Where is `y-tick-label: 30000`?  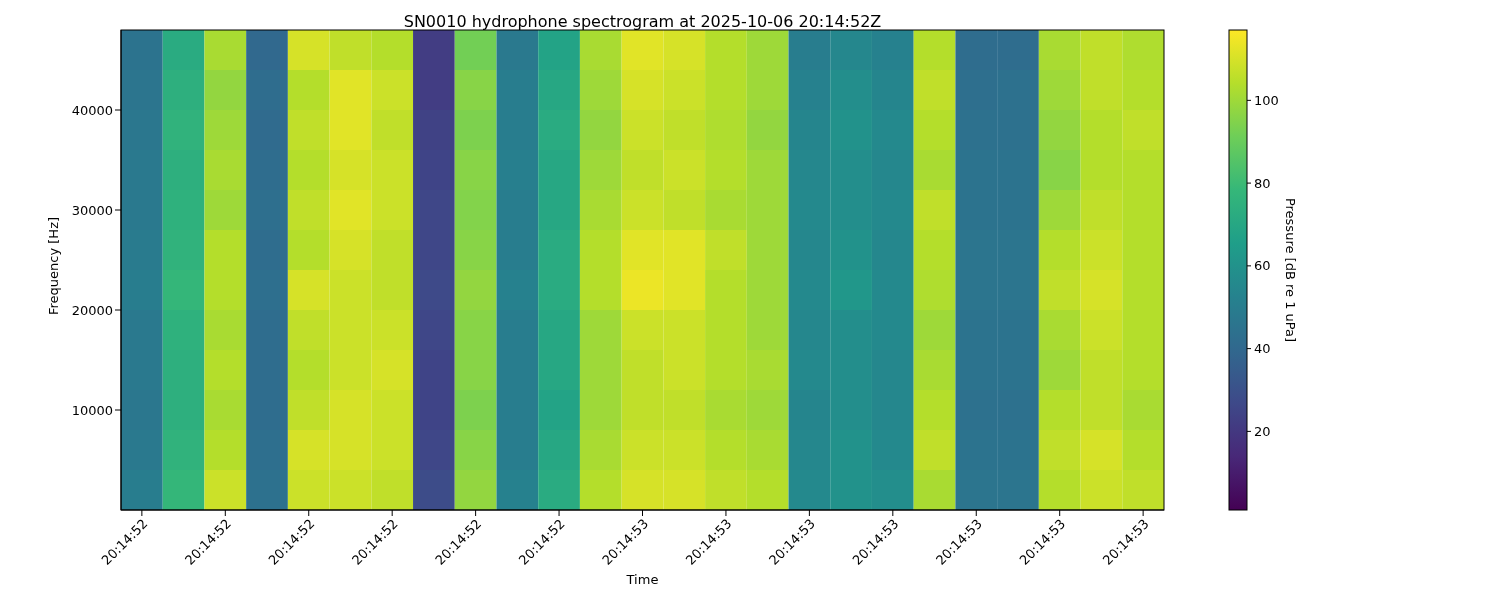 y-tick-label: 30000 is located at coordinates (92, 210).